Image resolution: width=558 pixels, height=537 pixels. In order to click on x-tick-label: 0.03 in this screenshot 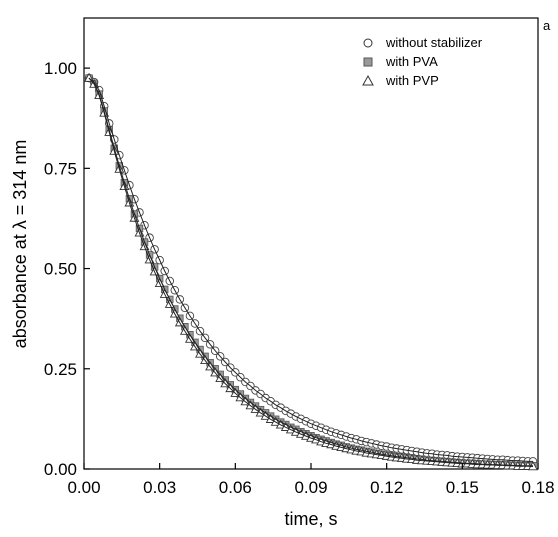, I will do `click(159, 487)`.